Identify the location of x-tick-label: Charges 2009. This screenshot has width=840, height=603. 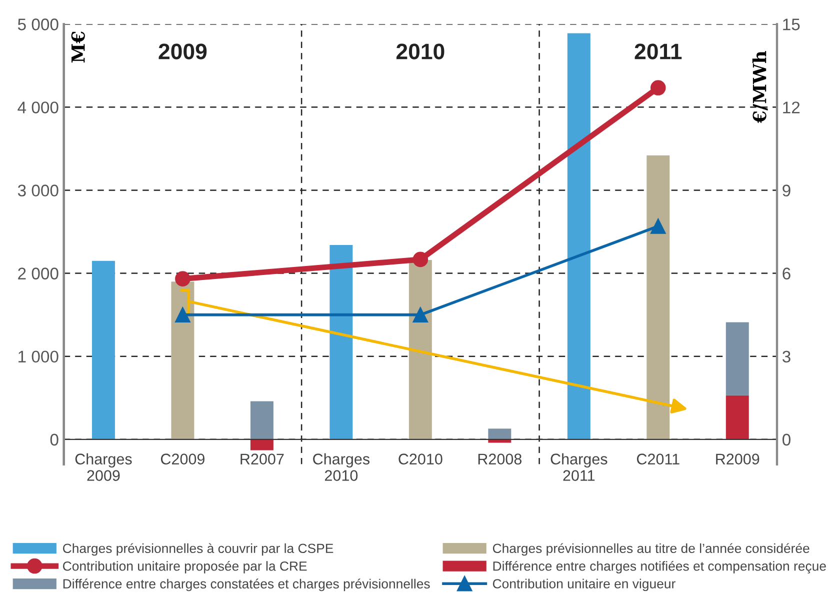
(103, 467).